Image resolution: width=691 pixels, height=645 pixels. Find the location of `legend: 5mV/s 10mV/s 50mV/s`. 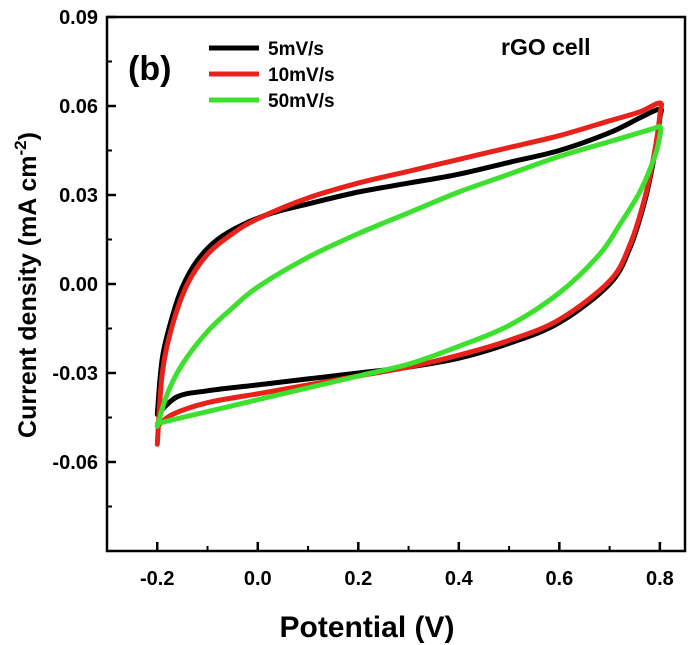

legend: 5mV/s 10mV/s 50mV/s is located at coordinates (272, 75).